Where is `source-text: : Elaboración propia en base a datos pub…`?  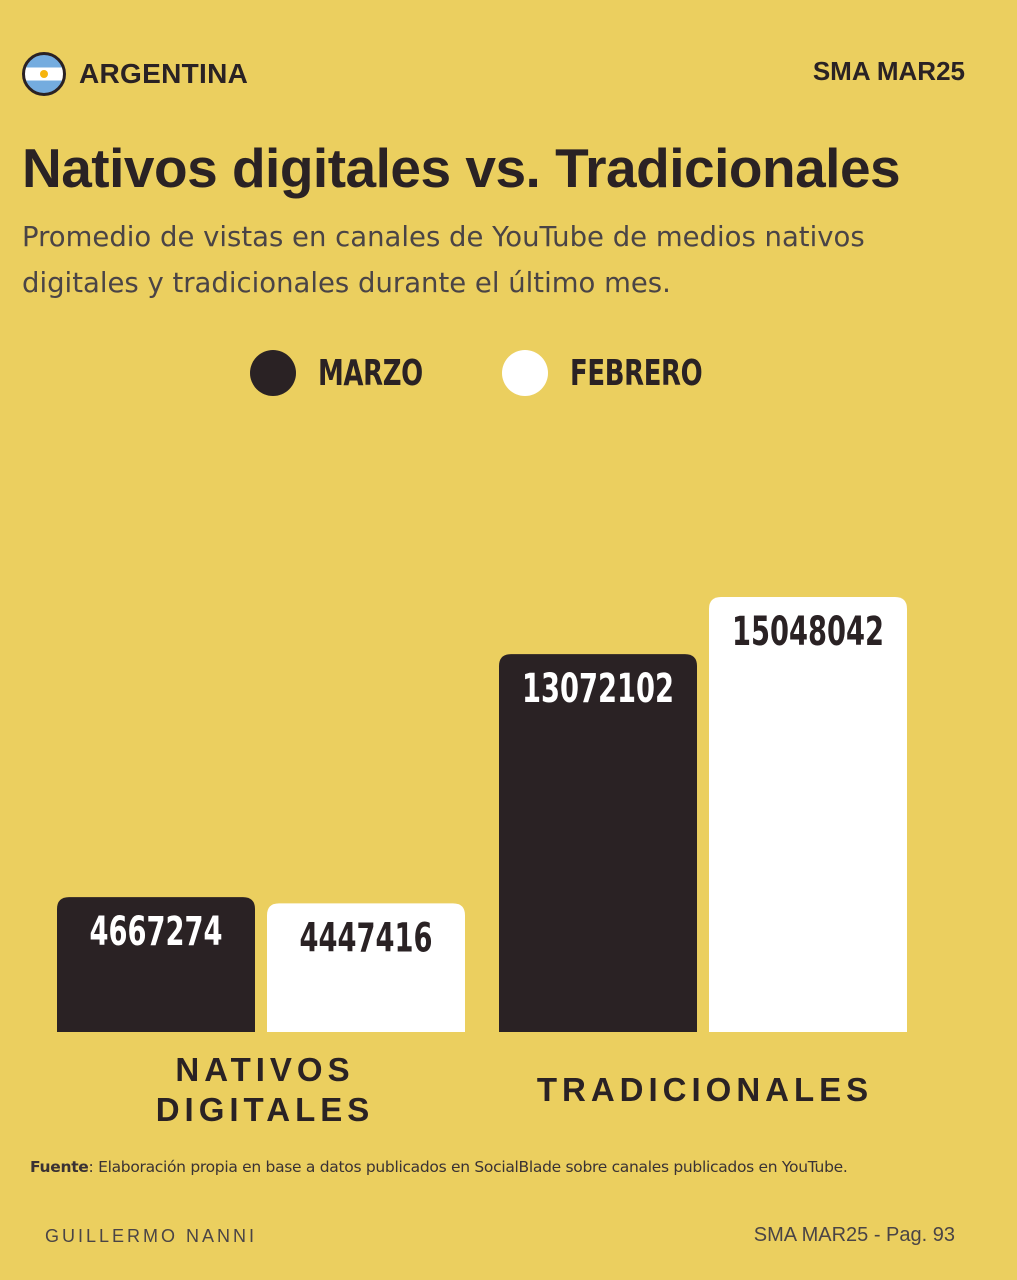 source-text: : Elaboración propia en base a datos pub… is located at coordinates (468, 1167).